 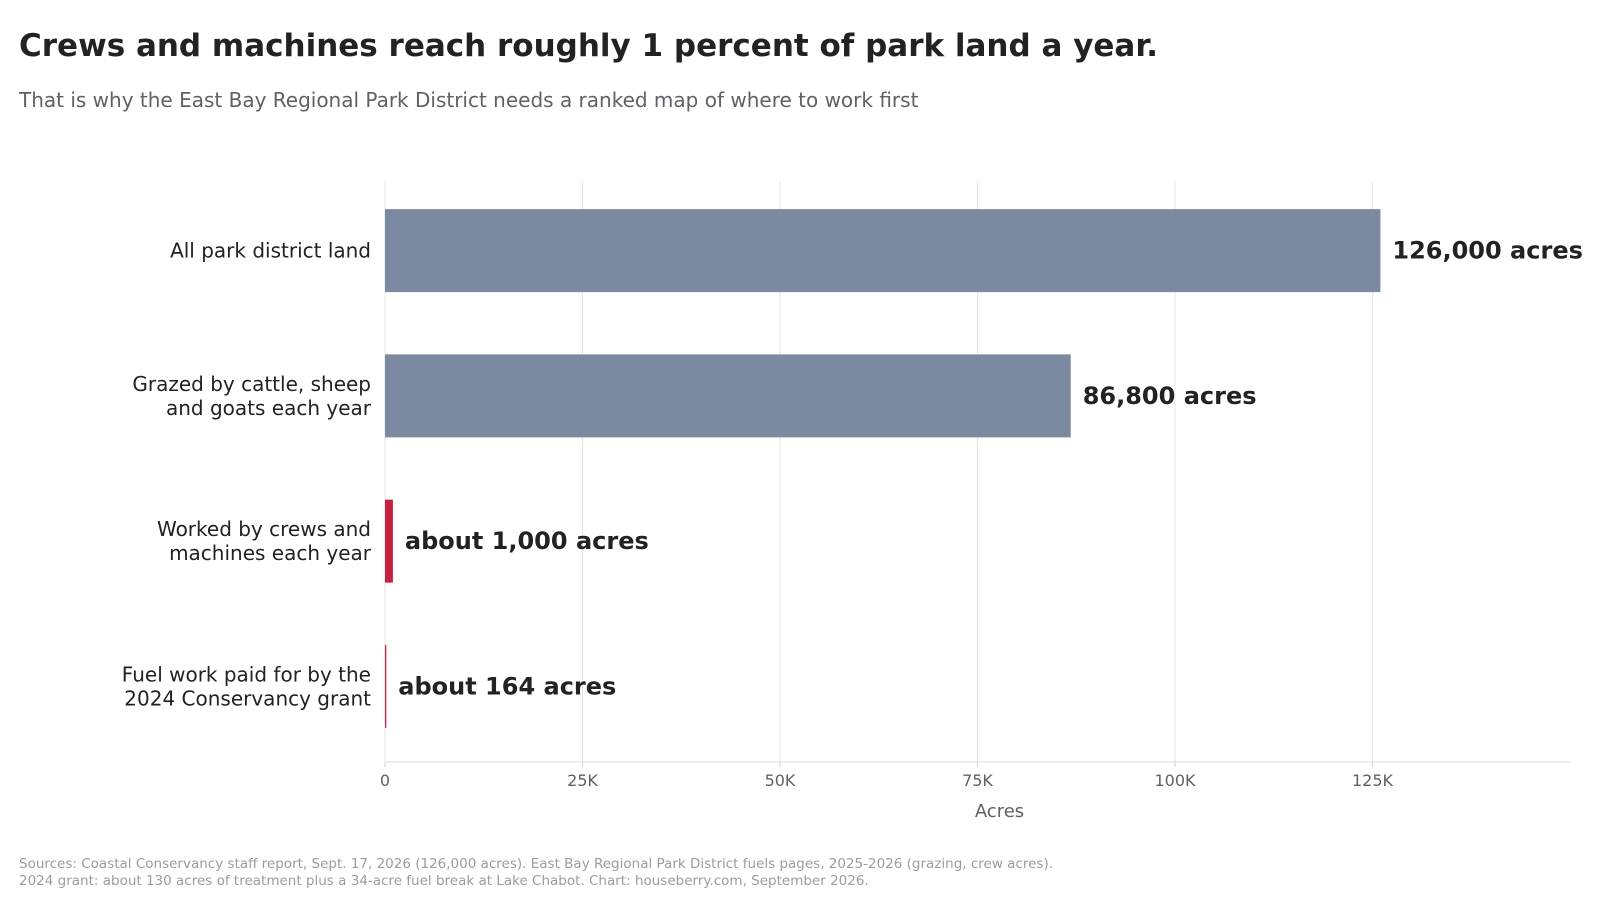 I want to click on category-label-line: 2024 Conservancy grant, so click(x=247, y=698).